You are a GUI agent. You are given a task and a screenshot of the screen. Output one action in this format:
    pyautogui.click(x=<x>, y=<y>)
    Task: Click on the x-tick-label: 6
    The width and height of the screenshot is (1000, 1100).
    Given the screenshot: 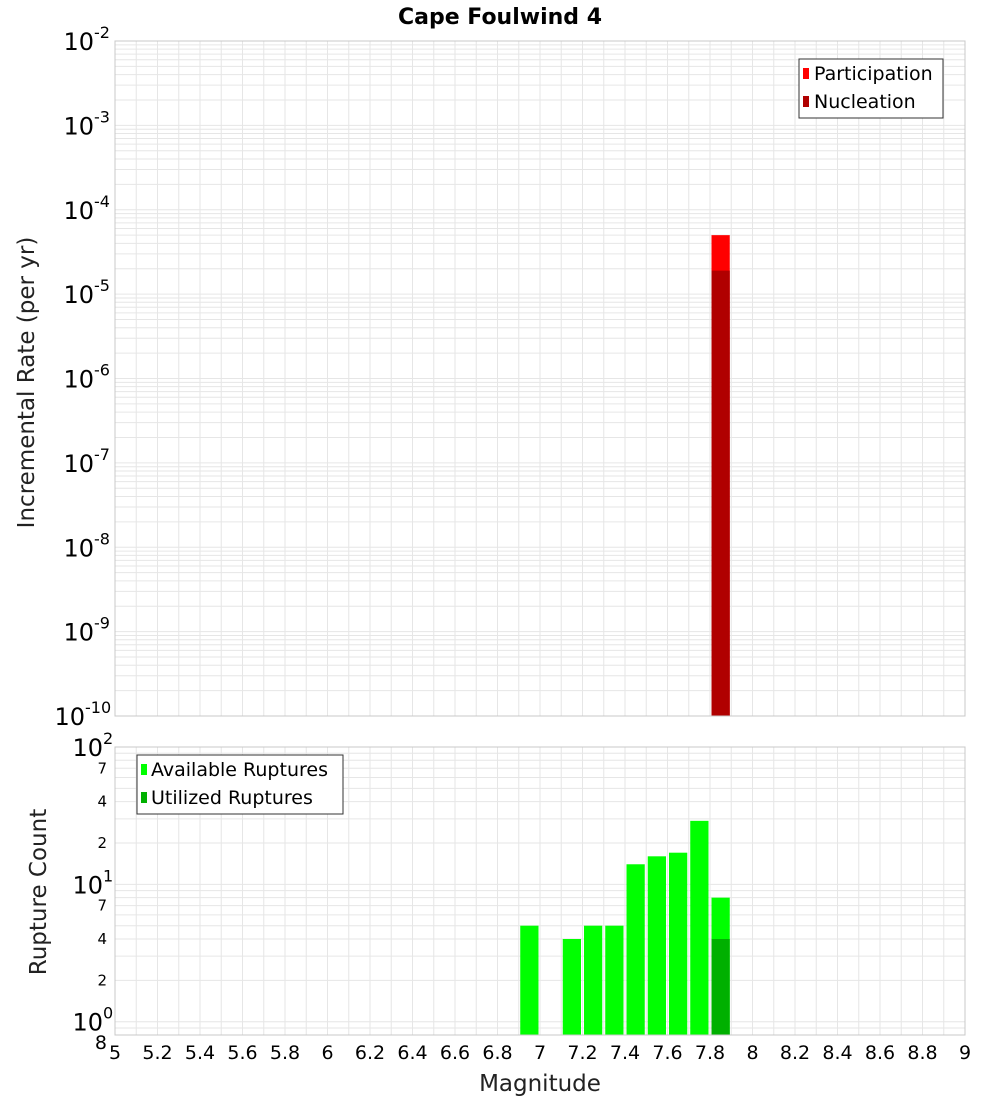 What is the action you would take?
    pyautogui.click(x=327, y=1053)
    